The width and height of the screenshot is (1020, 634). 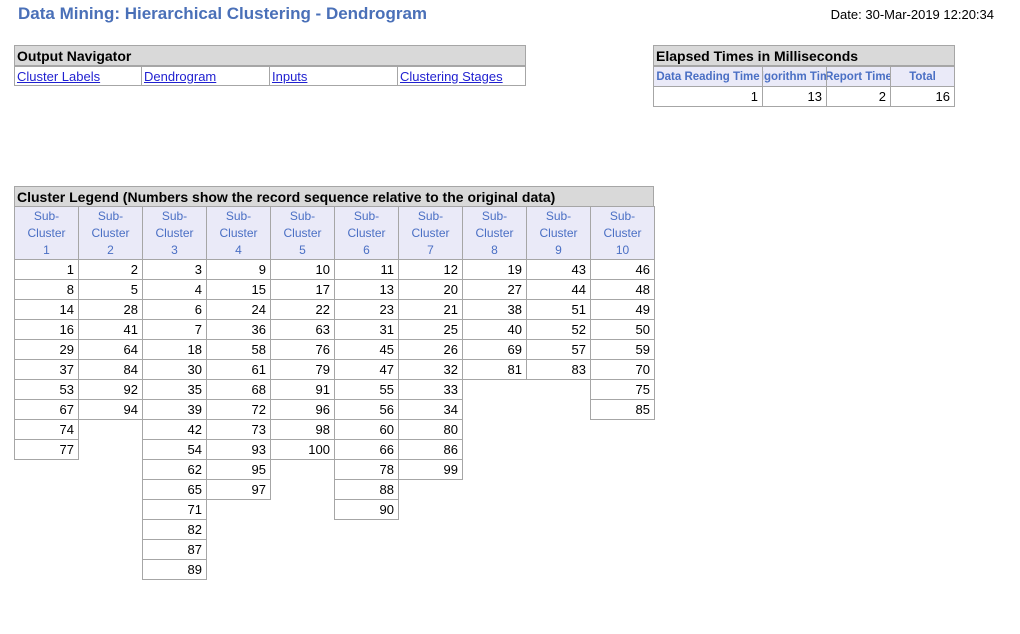 I want to click on cluster-record: 80, so click(x=430, y=429).